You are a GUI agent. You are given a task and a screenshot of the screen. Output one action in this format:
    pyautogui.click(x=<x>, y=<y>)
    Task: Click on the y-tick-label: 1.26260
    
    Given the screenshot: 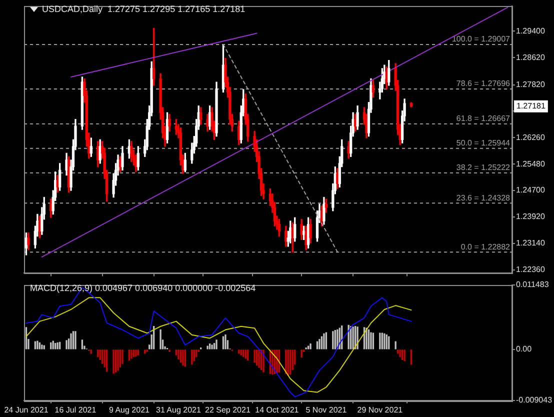 What is the action you would take?
    pyautogui.click(x=531, y=137)
    